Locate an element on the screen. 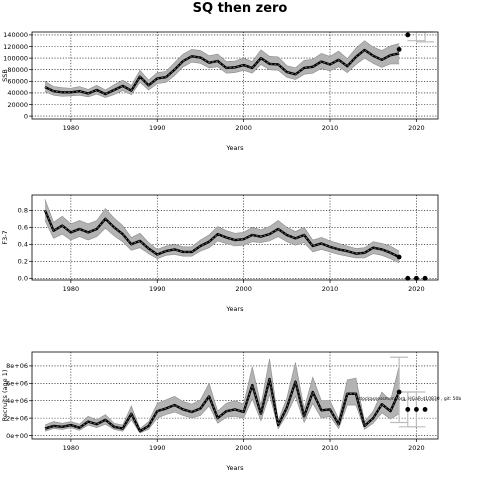 Image resolution: width=480 pixels, height=480 pixels. recruit-series is located at coordinates (222, 405).